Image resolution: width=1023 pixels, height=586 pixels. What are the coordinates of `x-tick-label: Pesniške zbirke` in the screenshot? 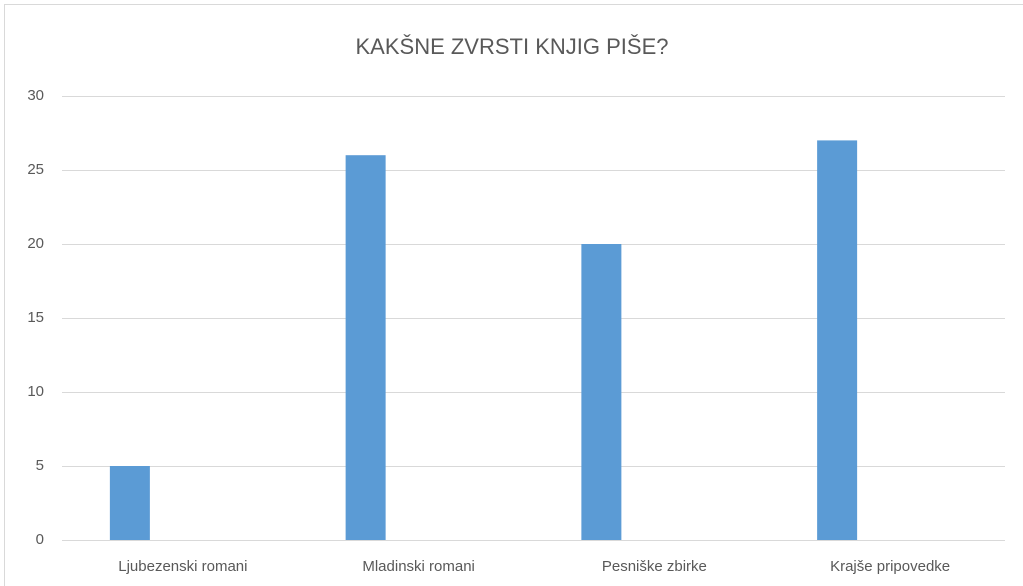 It's located at (654, 566).